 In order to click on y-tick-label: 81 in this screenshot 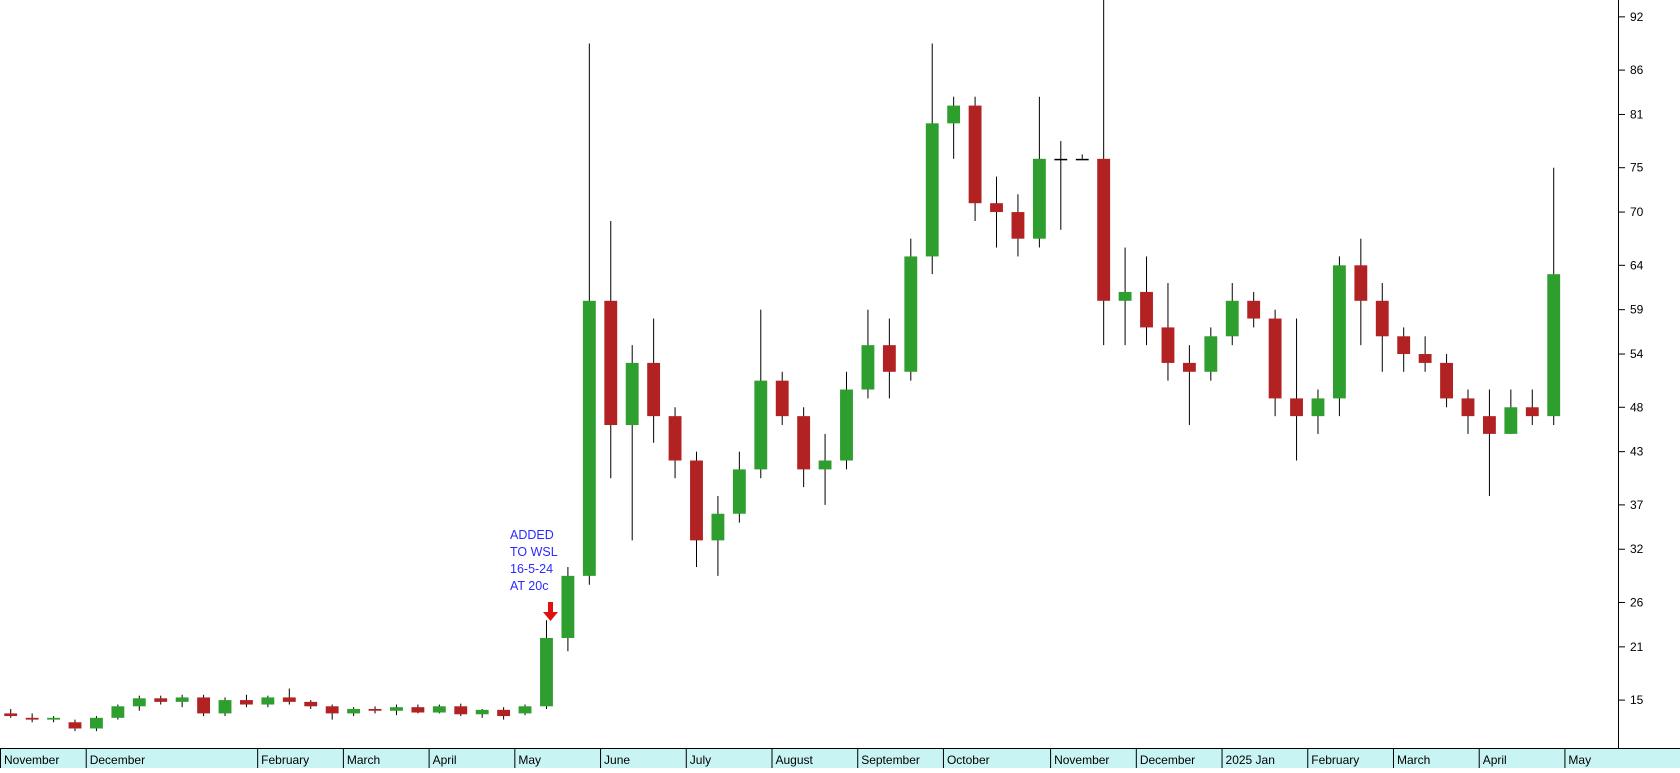, I will do `click(1637, 114)`.